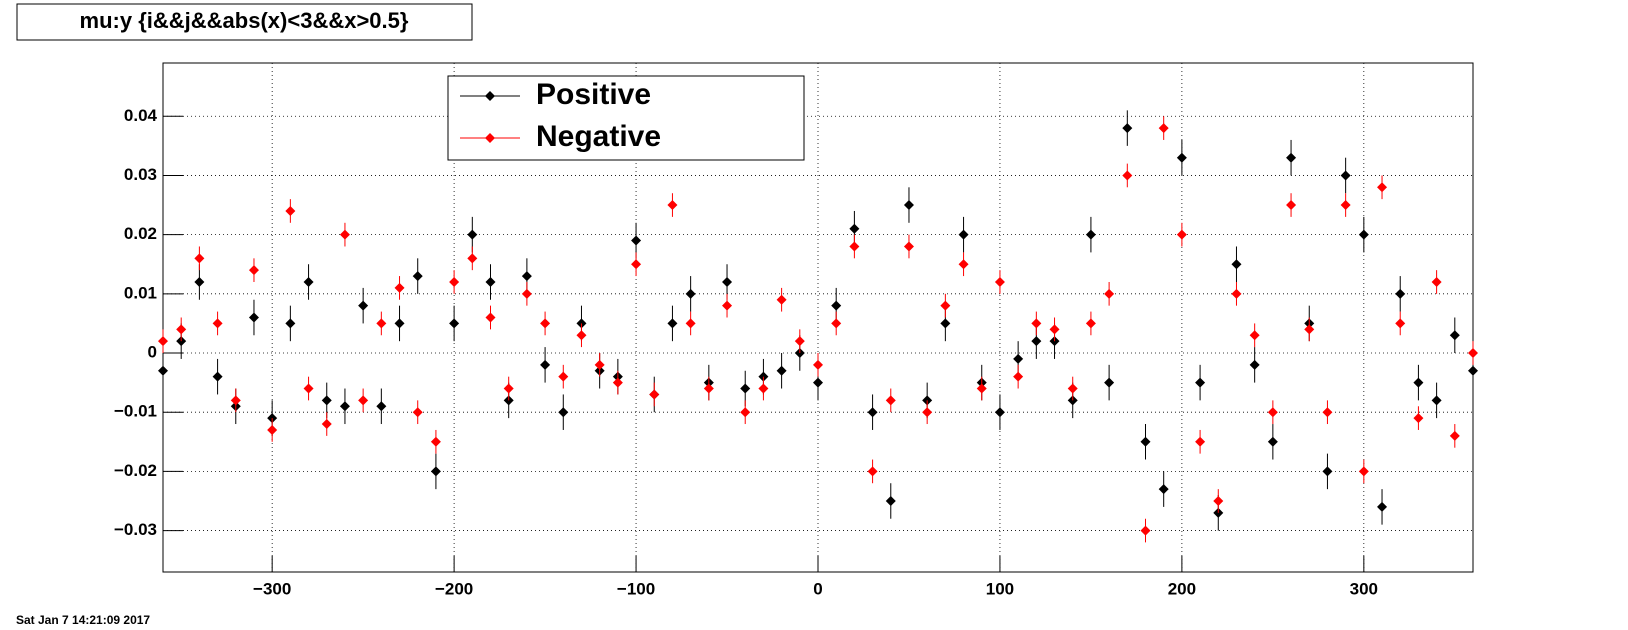  Describe the element at coordinates (140, 292) in the screenshot. I see `y-tick-label: 0.01` at that location.